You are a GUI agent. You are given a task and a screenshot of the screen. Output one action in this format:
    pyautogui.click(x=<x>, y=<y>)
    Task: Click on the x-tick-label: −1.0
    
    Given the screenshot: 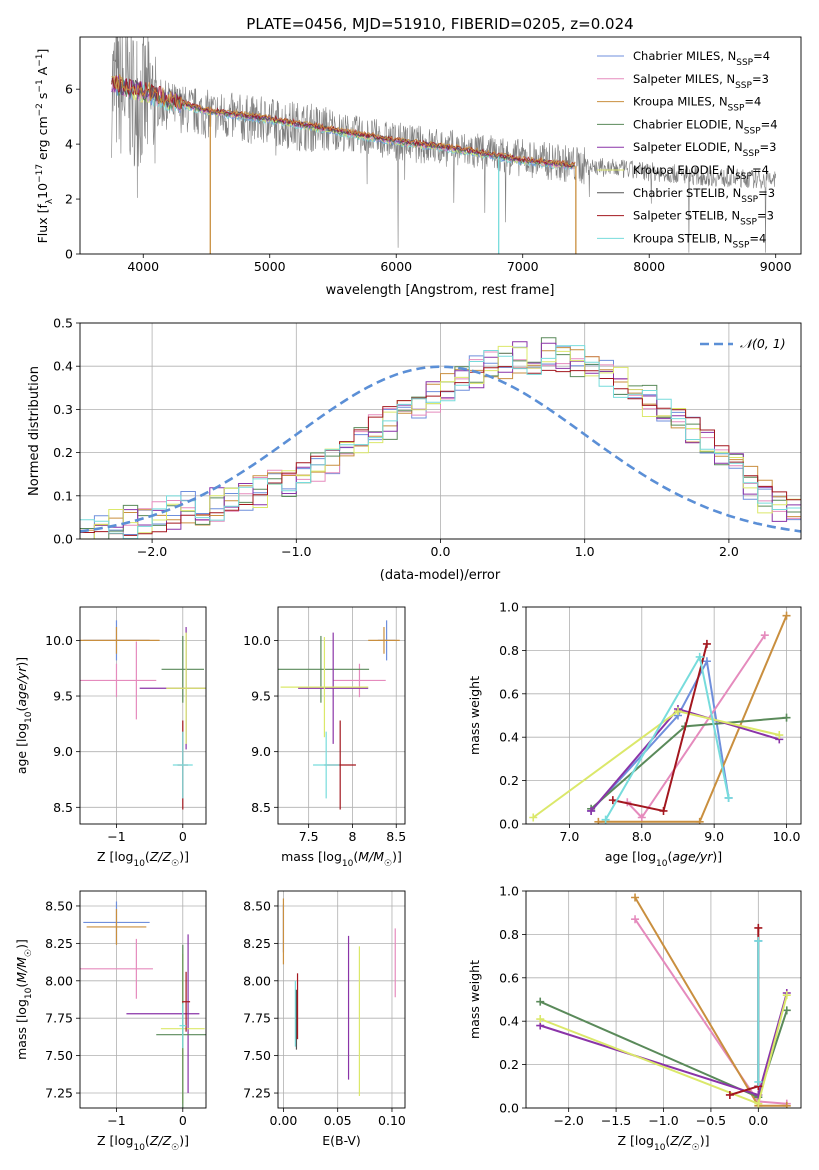 What is the action you would take?
    pyautogui.click(x=296, y=551)
    